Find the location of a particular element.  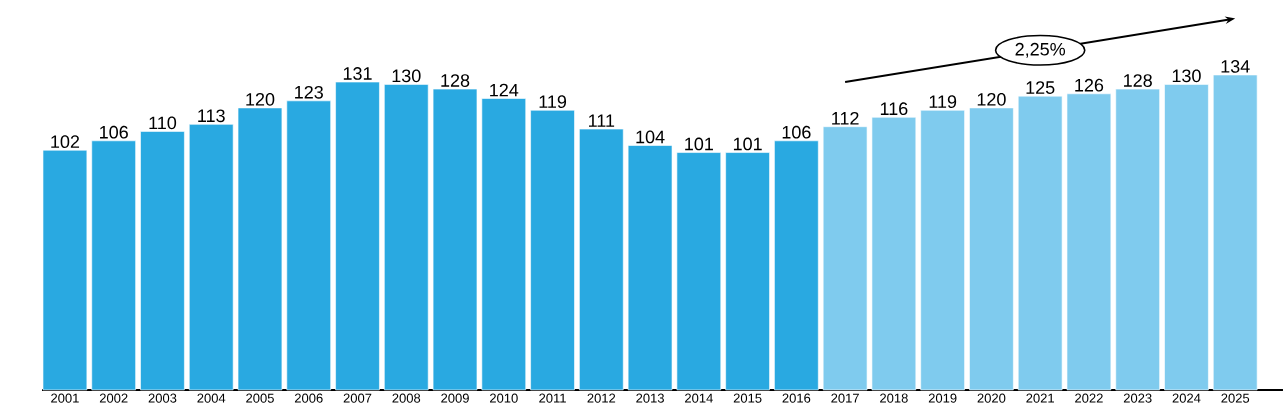

x-tick-label: 2007 is located at coordinates (357, 398).